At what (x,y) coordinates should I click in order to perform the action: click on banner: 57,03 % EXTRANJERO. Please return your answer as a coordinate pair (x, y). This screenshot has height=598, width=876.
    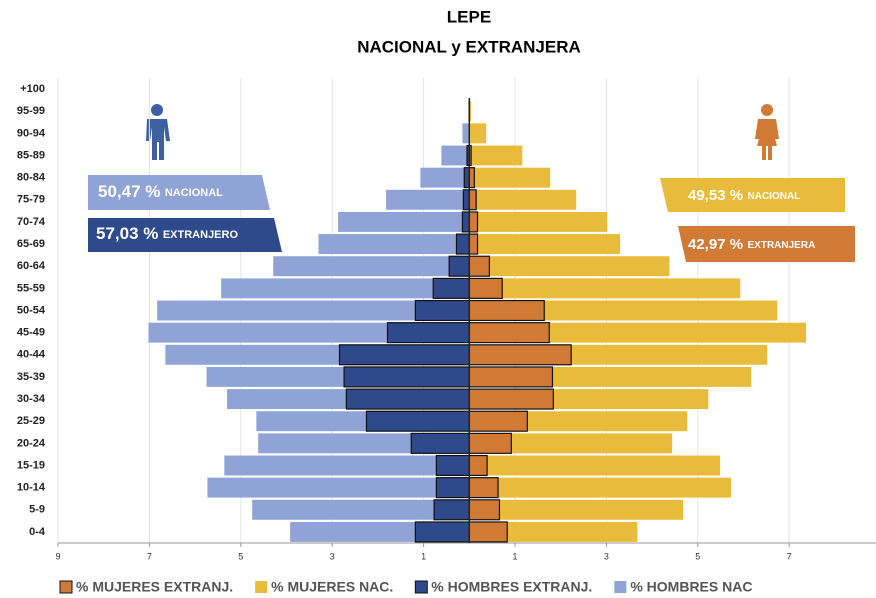
    Looking at the image, I should click on (185, 235).